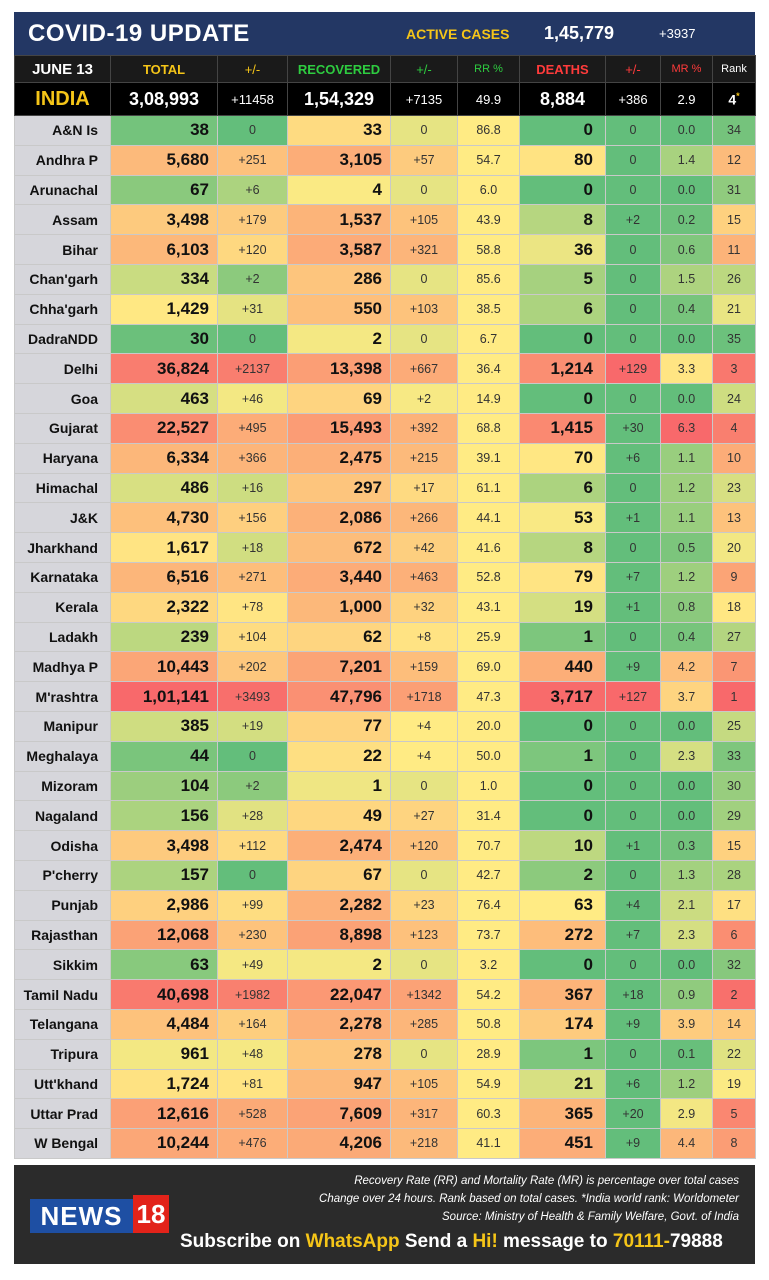 The image size is (769, 1280). Describe the element at coordinates (164, 994) in the screenshot. I see `total-cell: 40,698` at that location.